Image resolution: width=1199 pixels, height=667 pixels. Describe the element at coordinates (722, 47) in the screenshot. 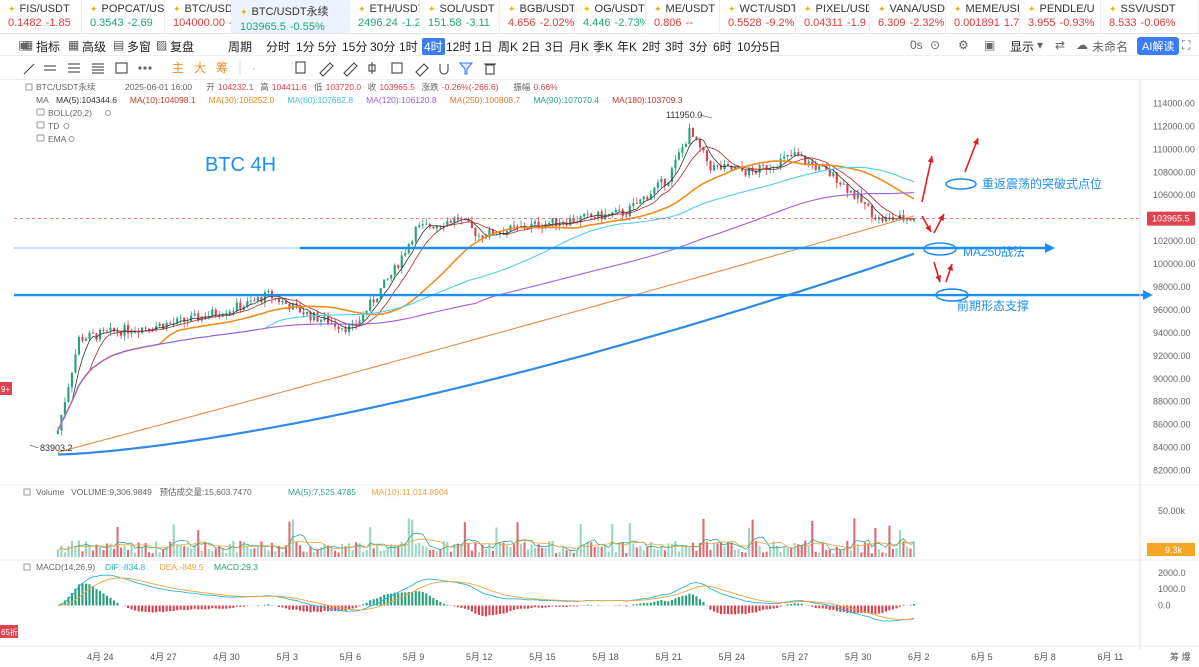

I see `interval-23: 6时` at that location.